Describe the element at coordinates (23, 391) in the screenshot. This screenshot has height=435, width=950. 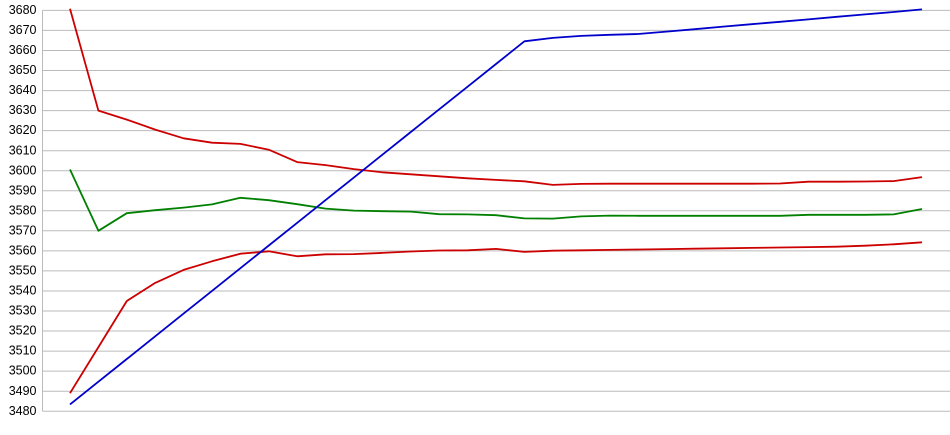
I see `svg-text: 3490` at that location.